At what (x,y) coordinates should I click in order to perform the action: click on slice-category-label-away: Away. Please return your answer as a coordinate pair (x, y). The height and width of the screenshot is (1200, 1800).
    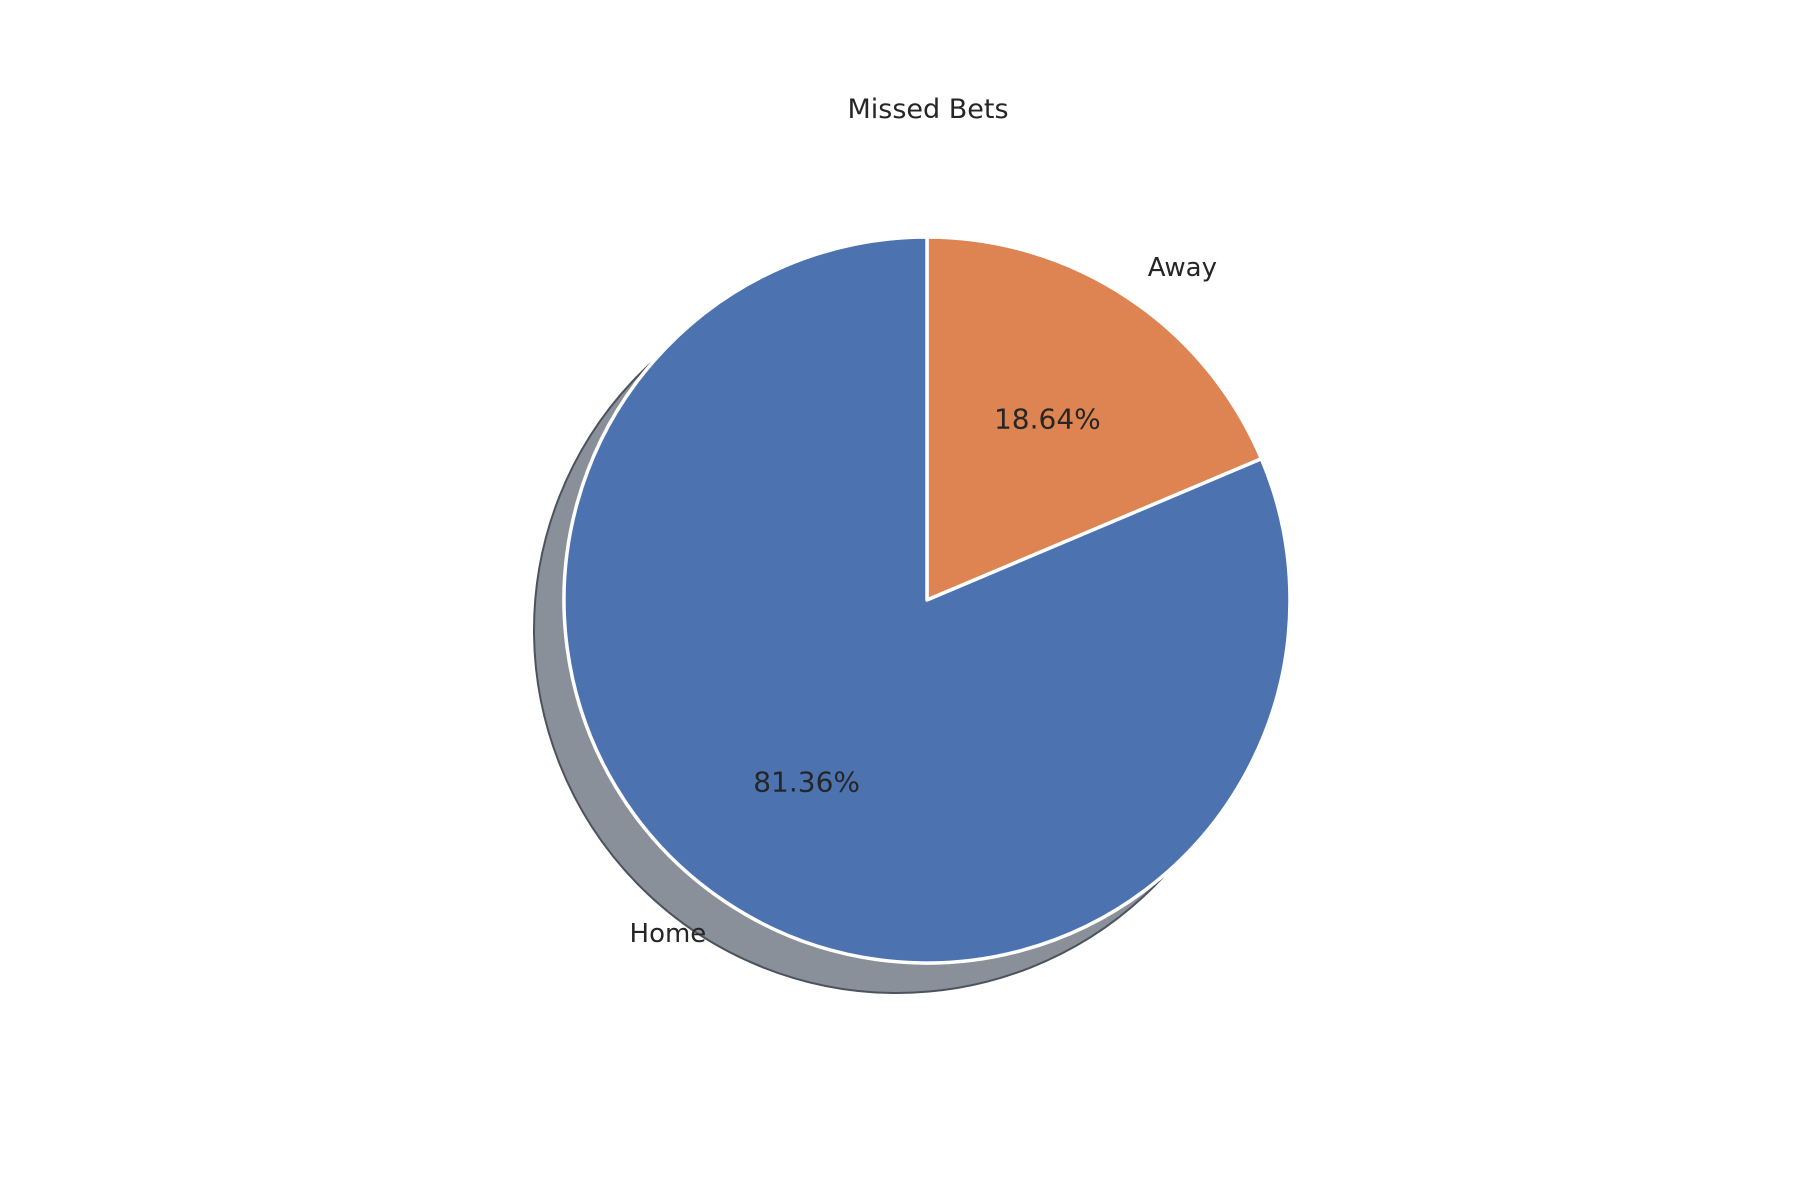
    Looking at the image, I should click on (1182, 268).